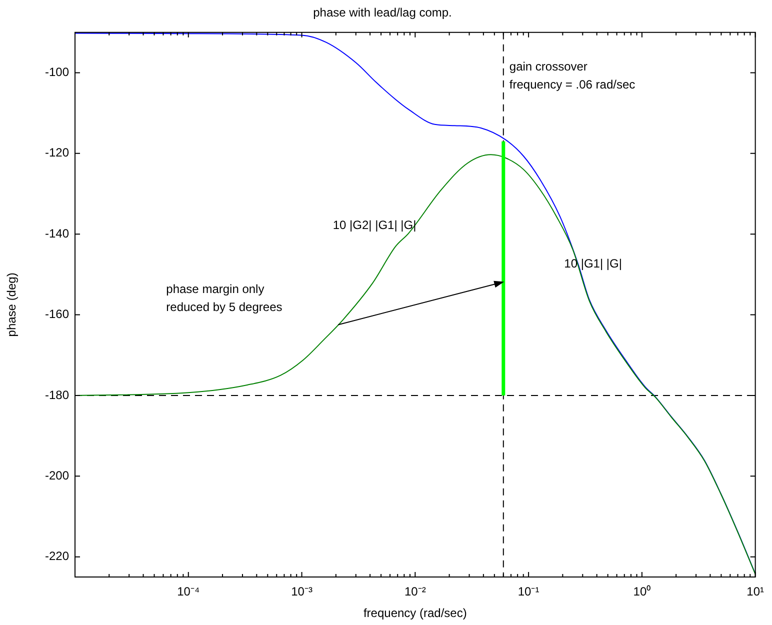  Describe the element at coordinates (11, 304) in the screenshot. I see `y-axis-title: phase (deg)` at that location.